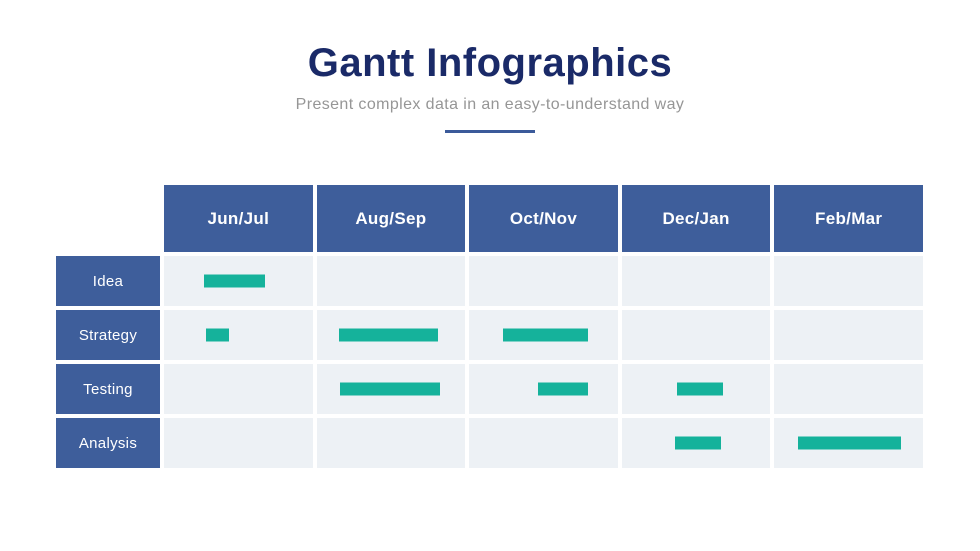 This screenshot has width=980, height=551. What do you see at coordinates (490, 131) in the screenshot?
I see `title-divider` at bounding box center [490, 131].